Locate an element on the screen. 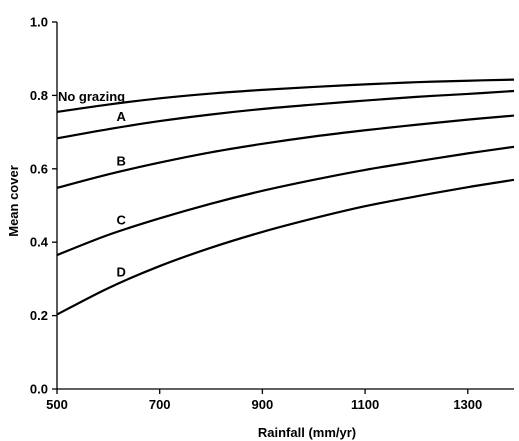  series-labels: No grazing A B C D is located at coordinates (92, 184).